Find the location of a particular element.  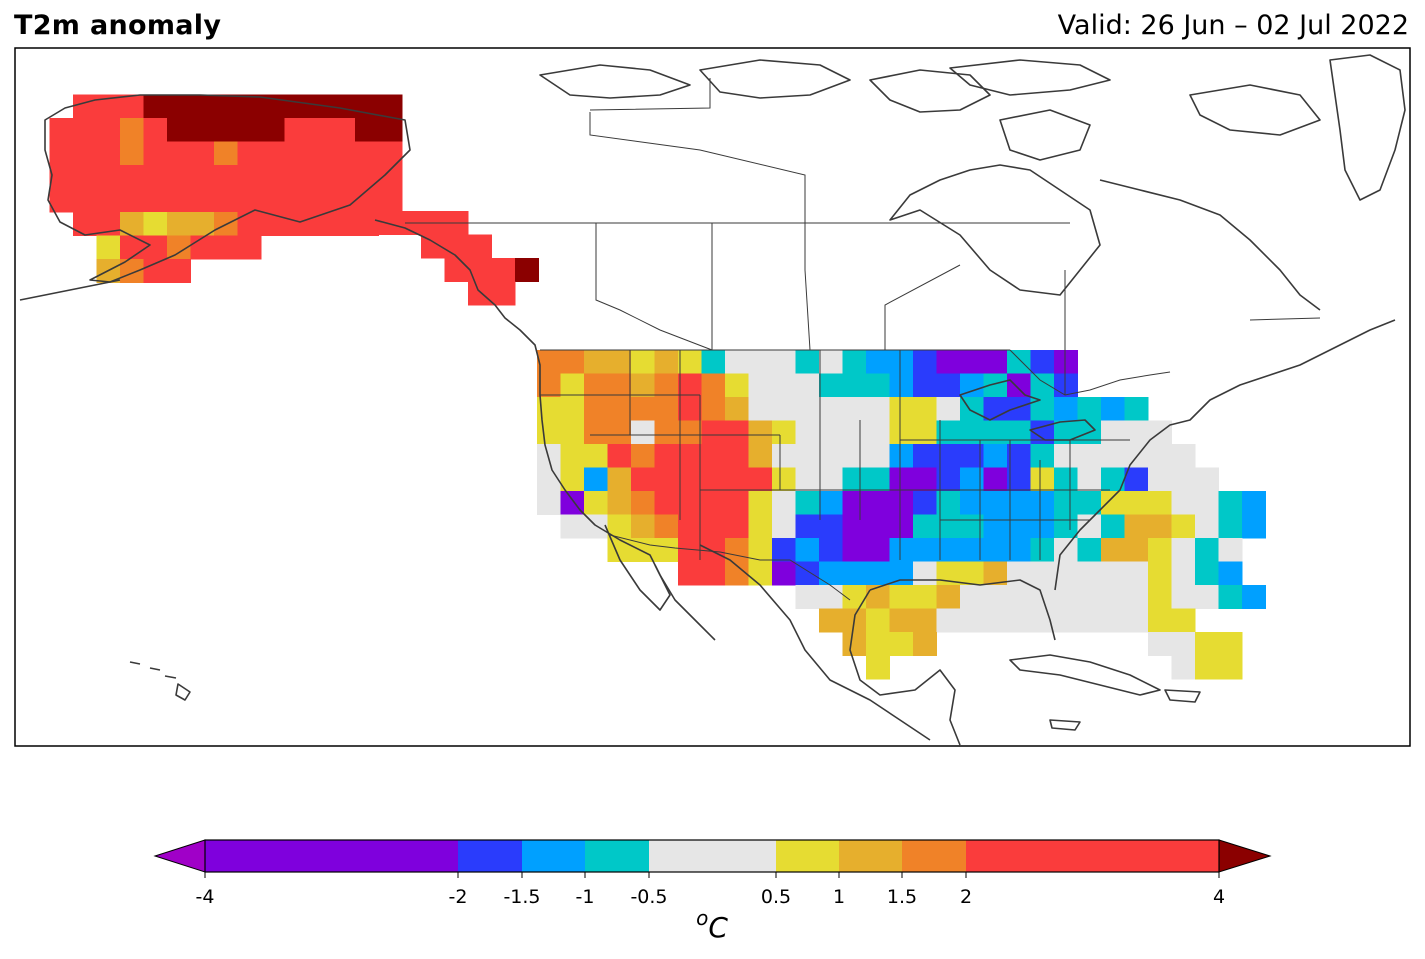

unit-superscript: o is located at coordinates (702, 918).